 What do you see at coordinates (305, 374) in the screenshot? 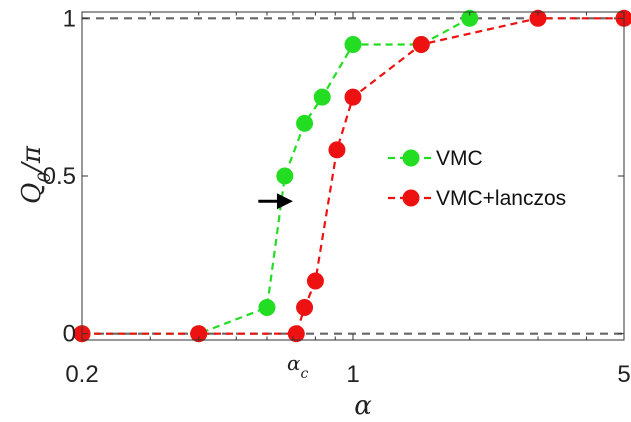
I see `alpha-c-sub: c` at bounding box center [305, 374].